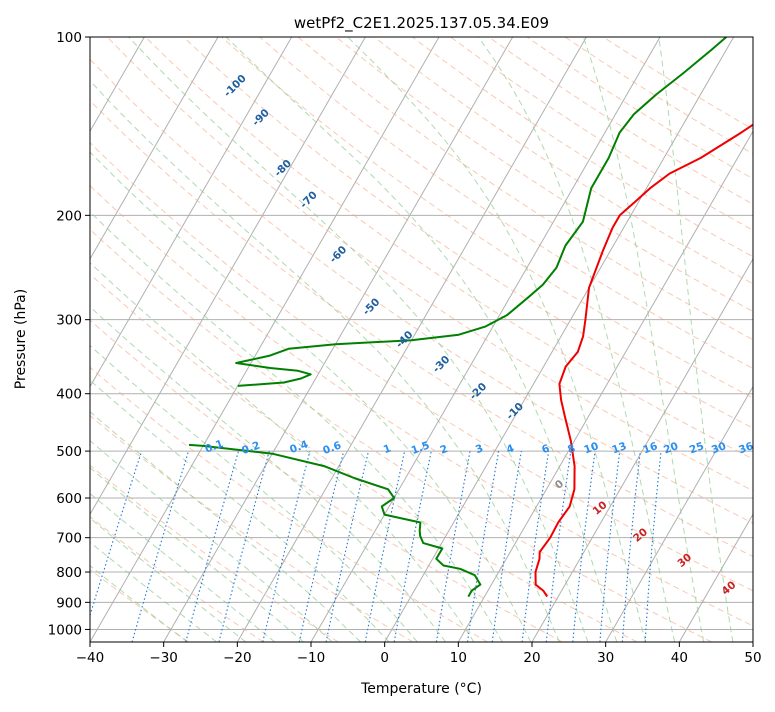 The height and width of the screenshot is (712, 775). I want to click on x-tick-label: 40, so click(679, 658).